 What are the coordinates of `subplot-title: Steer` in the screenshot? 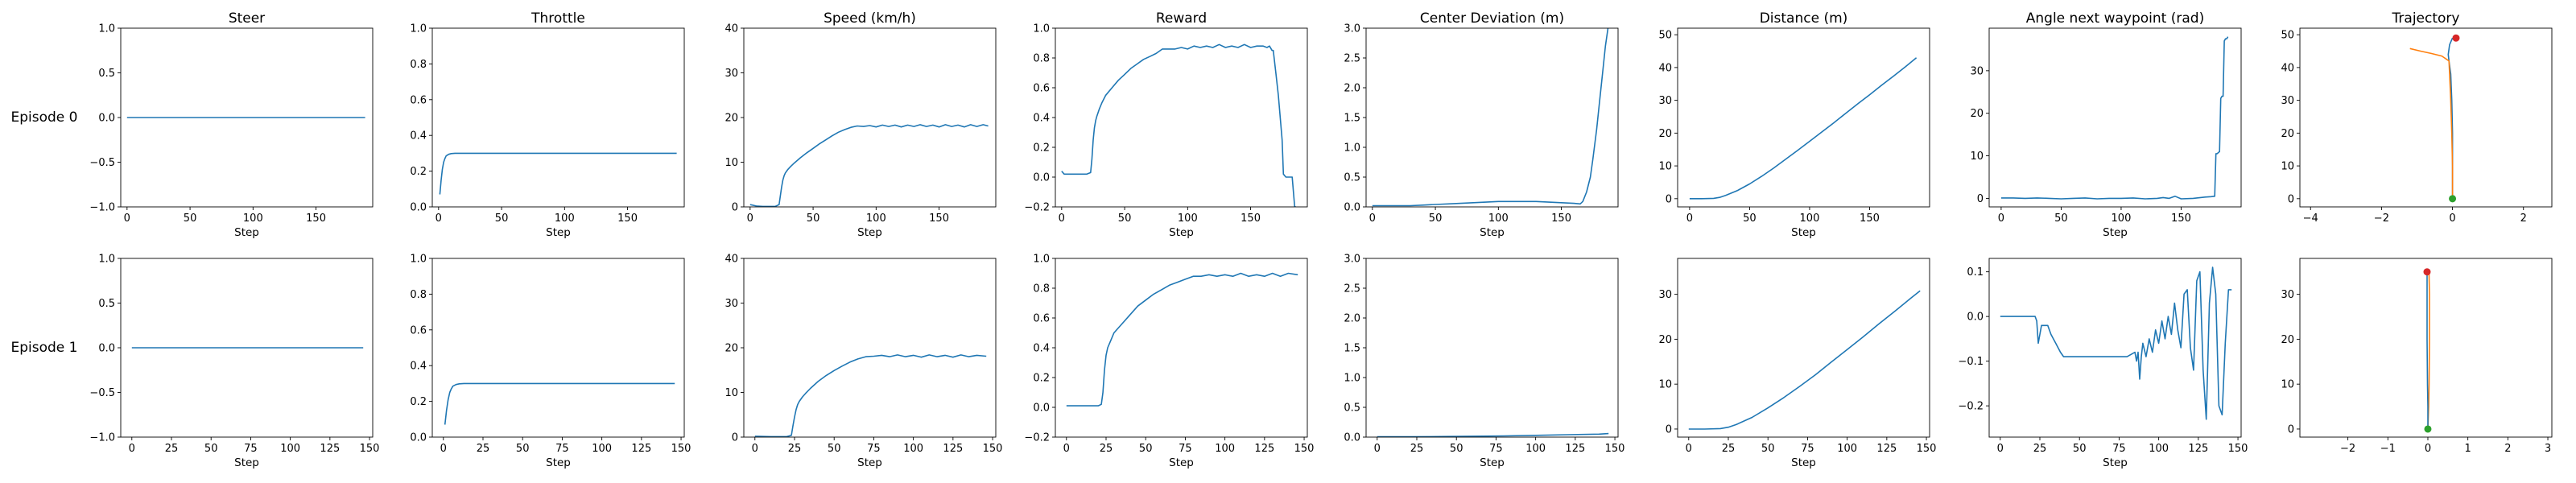 It's located at (247, 18).